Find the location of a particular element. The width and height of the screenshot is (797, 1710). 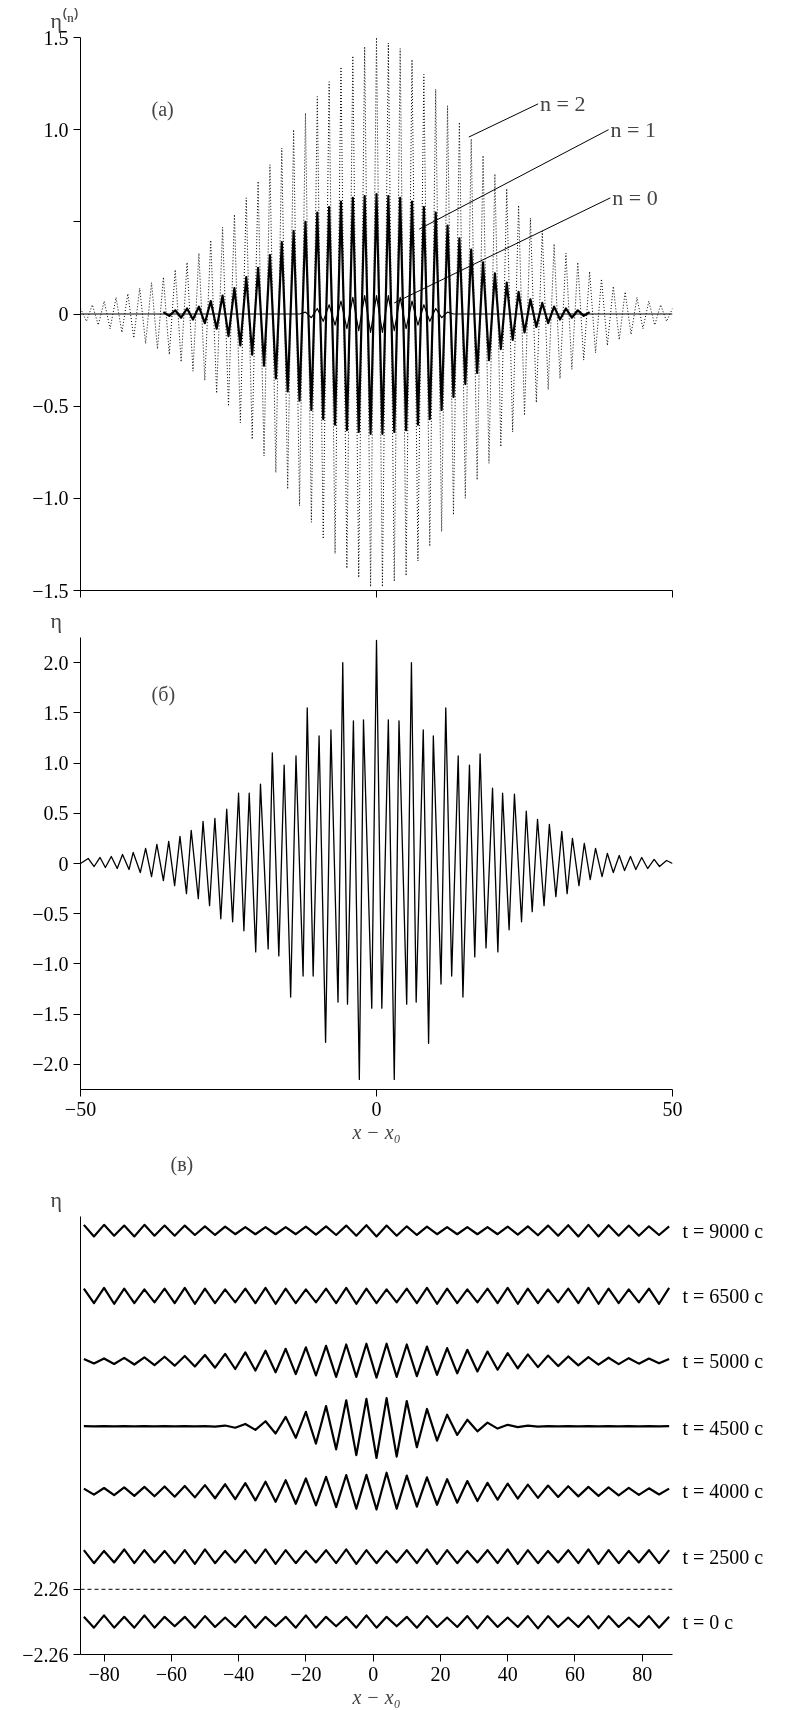

series-label: t = 5000 с is located at coordinates (723, 1360).